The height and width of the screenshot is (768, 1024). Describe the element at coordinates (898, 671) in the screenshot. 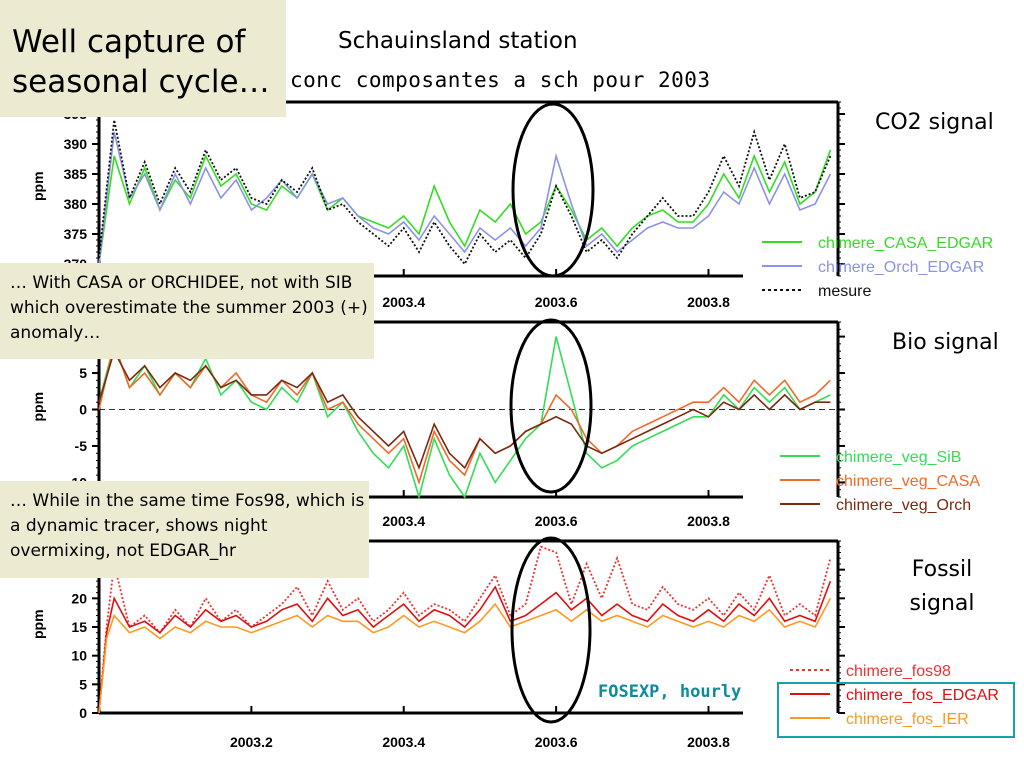

I see `legend-label: chimere_fos98` at that location.